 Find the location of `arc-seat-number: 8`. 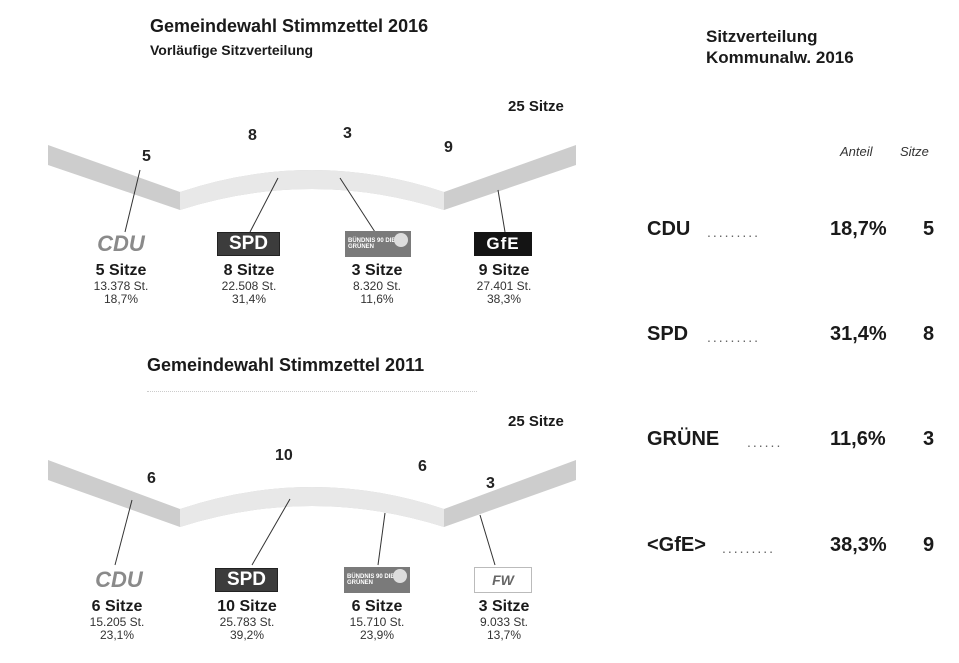

arc-seat-number: 8 is located at coordinates (252, 135).